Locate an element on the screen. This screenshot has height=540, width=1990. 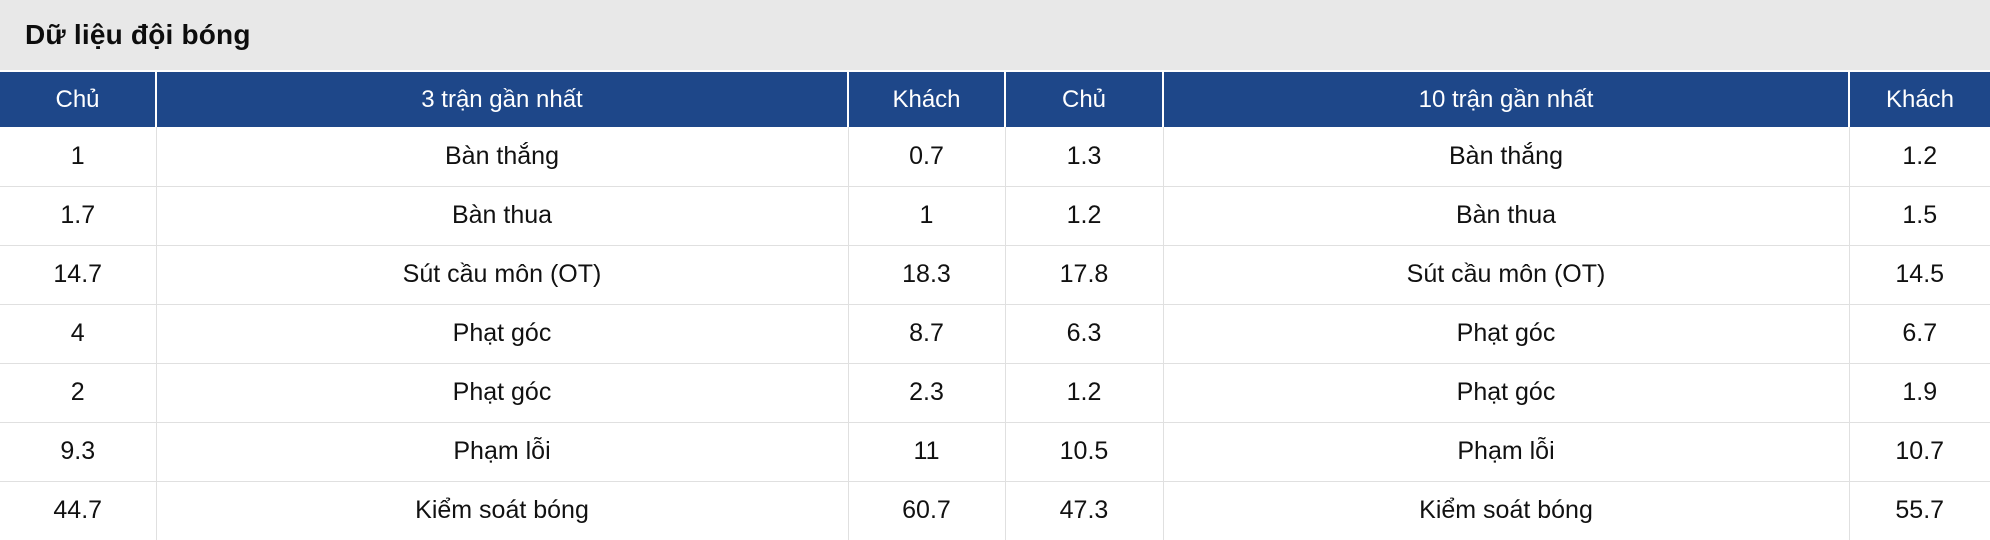
stat-value-cell: 1.3 is located at coordinates (1084, 157).